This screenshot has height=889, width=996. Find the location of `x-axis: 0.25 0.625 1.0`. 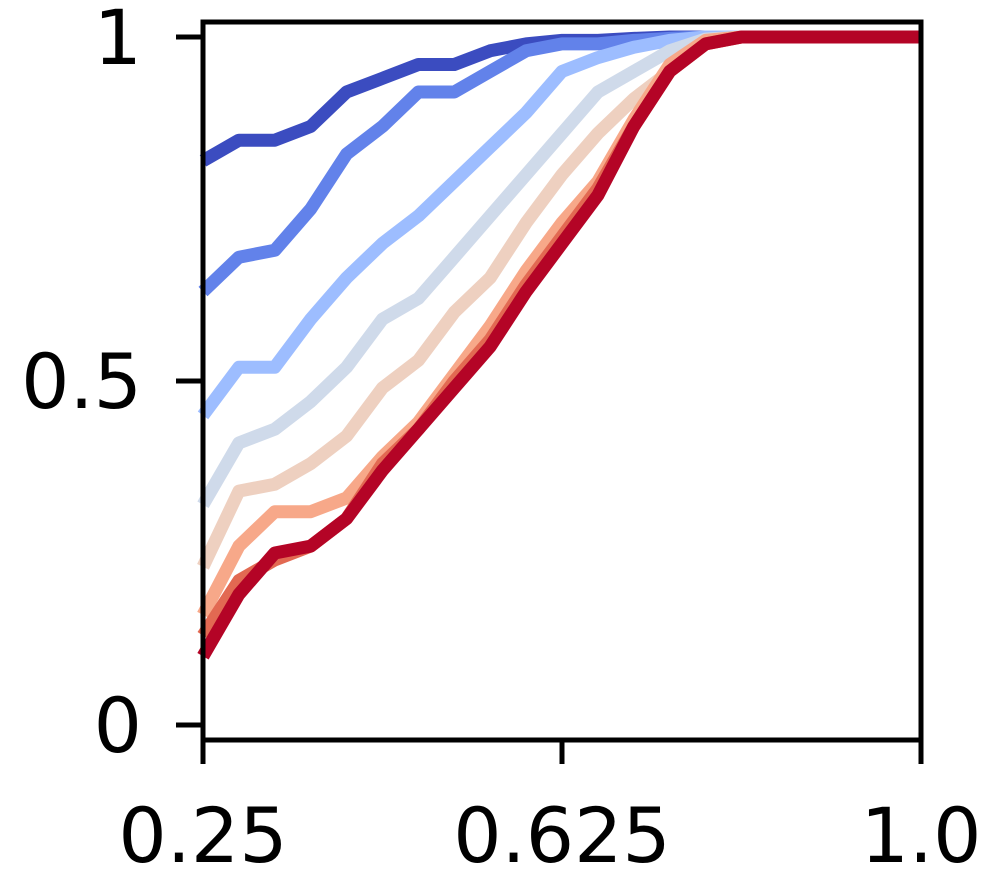

x-axis: 0.25 0.625 1.0 is located at coordinates (549, 810).